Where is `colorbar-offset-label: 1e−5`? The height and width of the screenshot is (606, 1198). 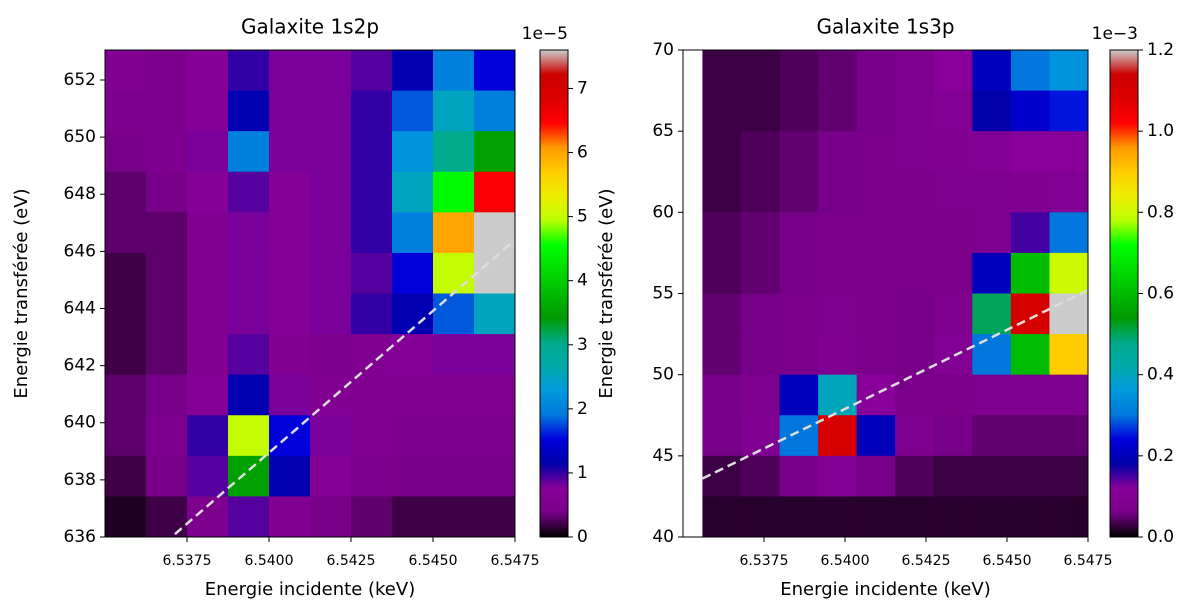
colorbar-offset-label: 1e−5 is located at coordinates (545, 34).